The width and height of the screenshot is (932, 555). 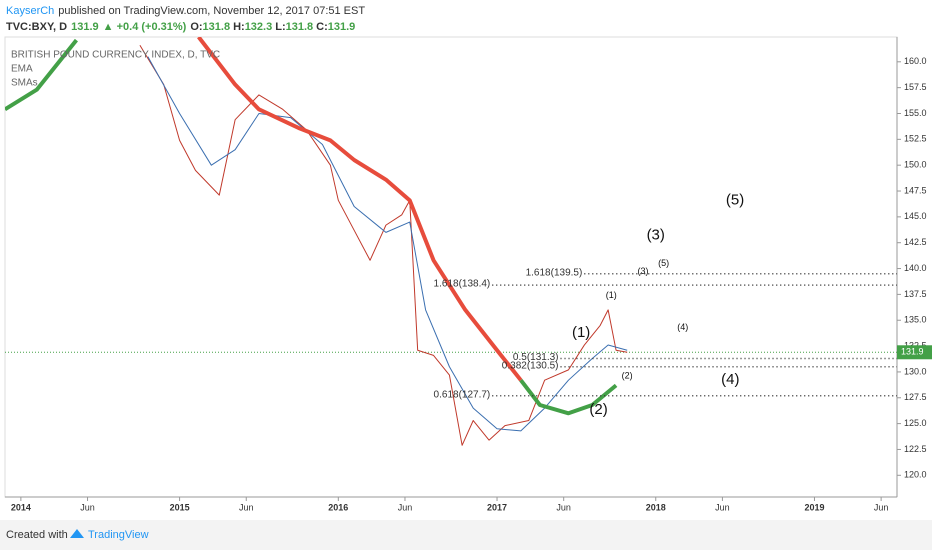 What do you see at coordinates (915, 216) in the screenshot?
I see `y-tick-label: 145.0` at bounding box center [915, 216].